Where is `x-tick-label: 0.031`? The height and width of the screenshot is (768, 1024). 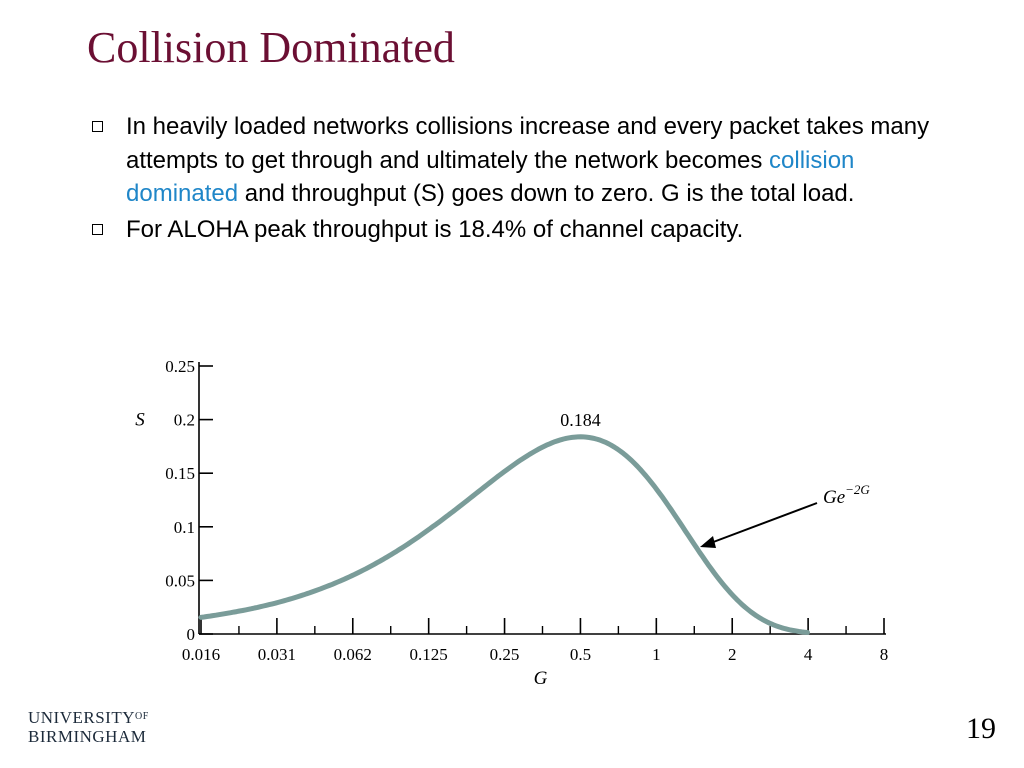
x-tick-label: 0.031 is located at coordinates (277, 654).